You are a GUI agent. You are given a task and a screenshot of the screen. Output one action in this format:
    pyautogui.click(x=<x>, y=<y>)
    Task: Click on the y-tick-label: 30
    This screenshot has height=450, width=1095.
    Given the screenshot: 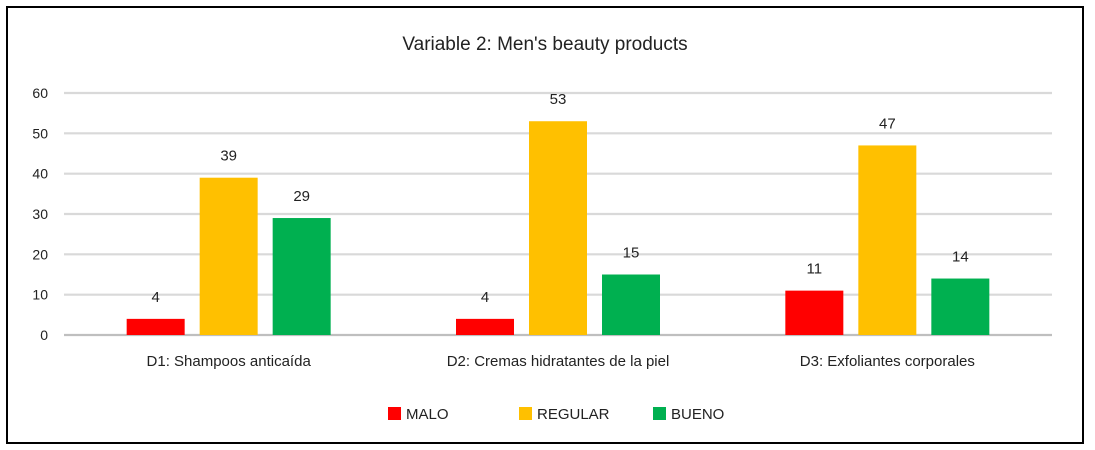 What is the action you would take?
    pyautogui.click(x=40, y=214)
    